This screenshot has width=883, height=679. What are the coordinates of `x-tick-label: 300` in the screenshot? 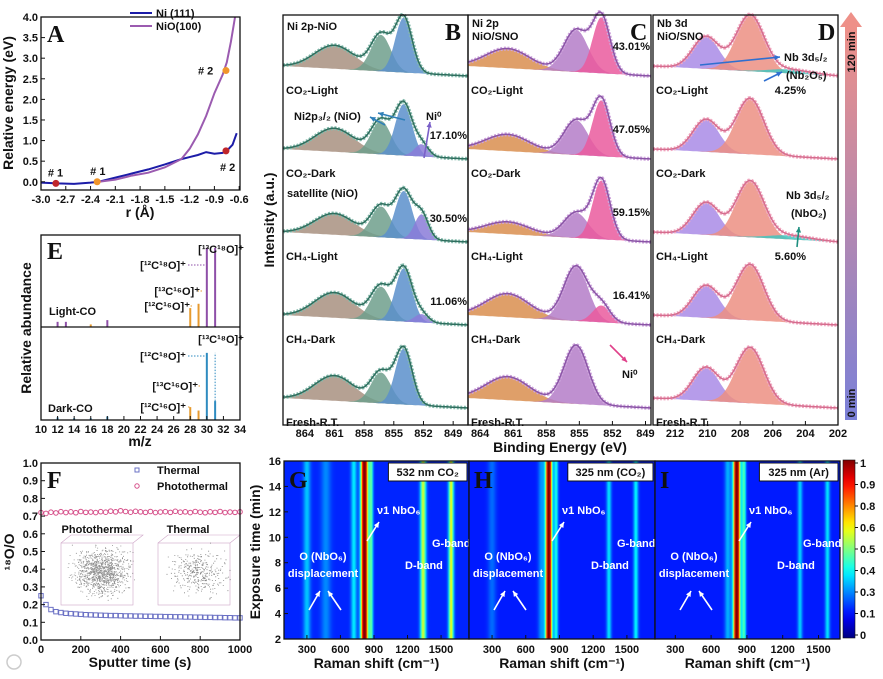 It's located at (675, 650).